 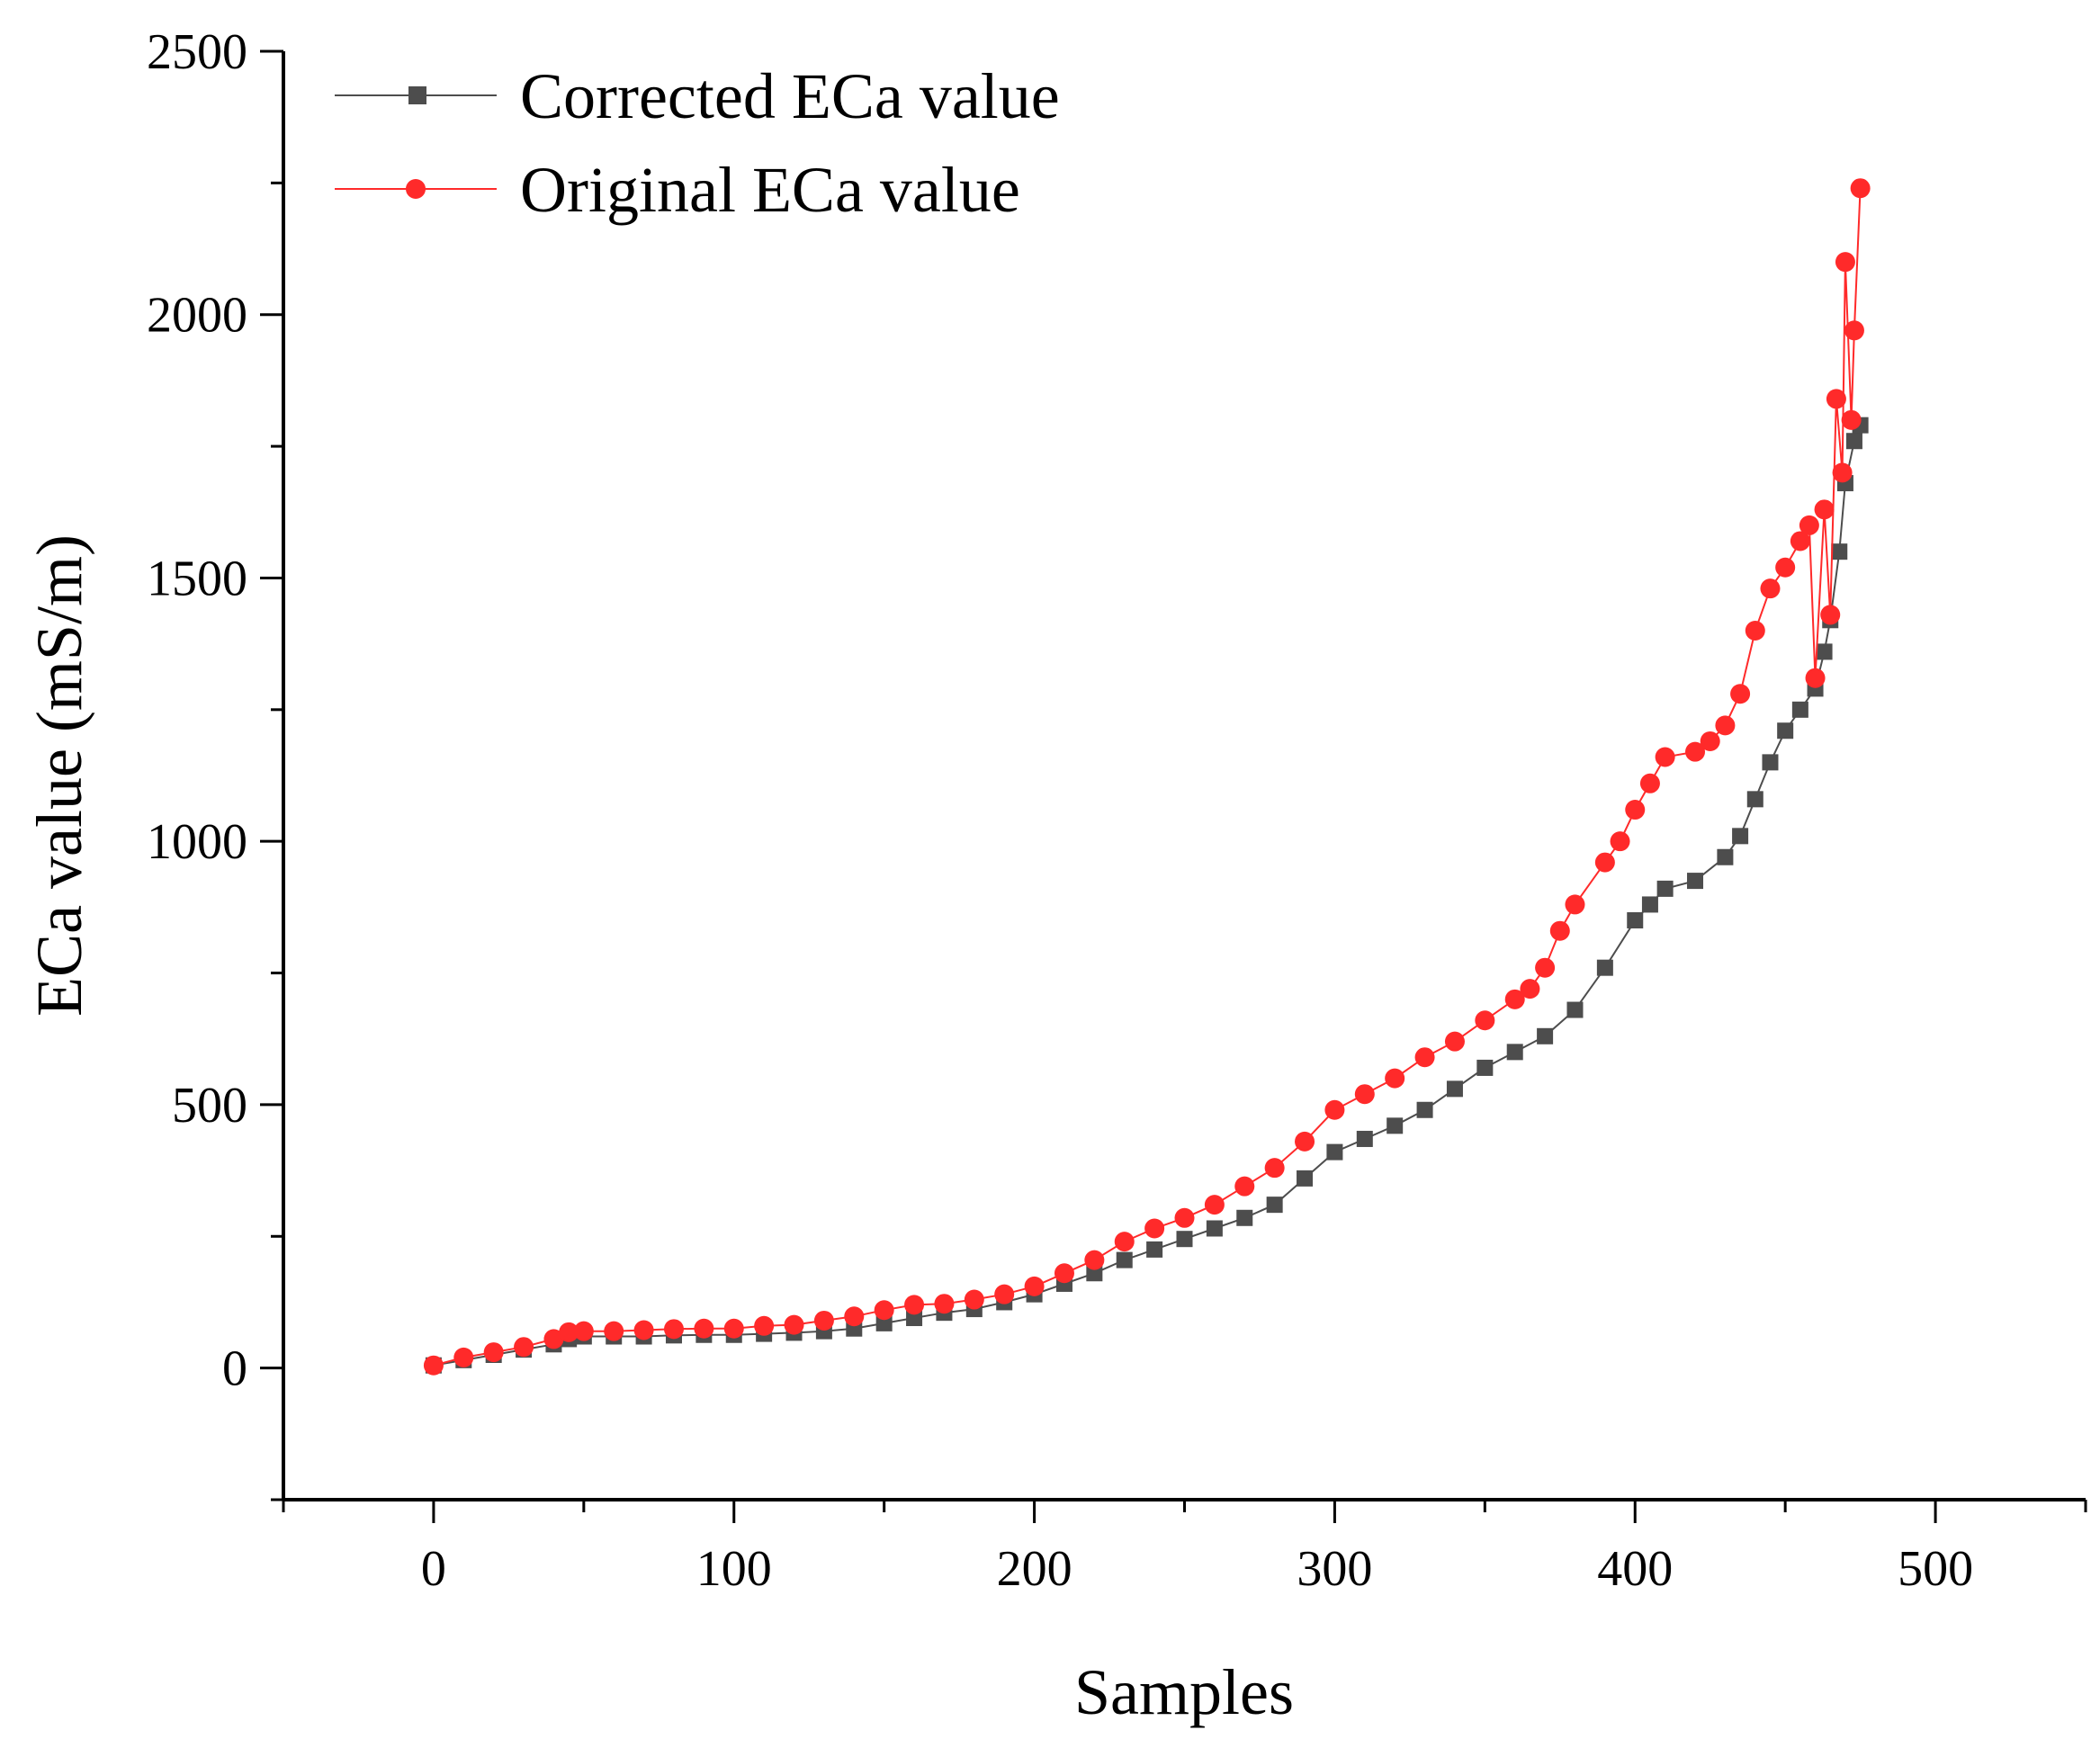 What do you see at coordinates (433, 1569) in the screenshot?
I see `x-tick-label: 0` at bounding box center [433, 1569].